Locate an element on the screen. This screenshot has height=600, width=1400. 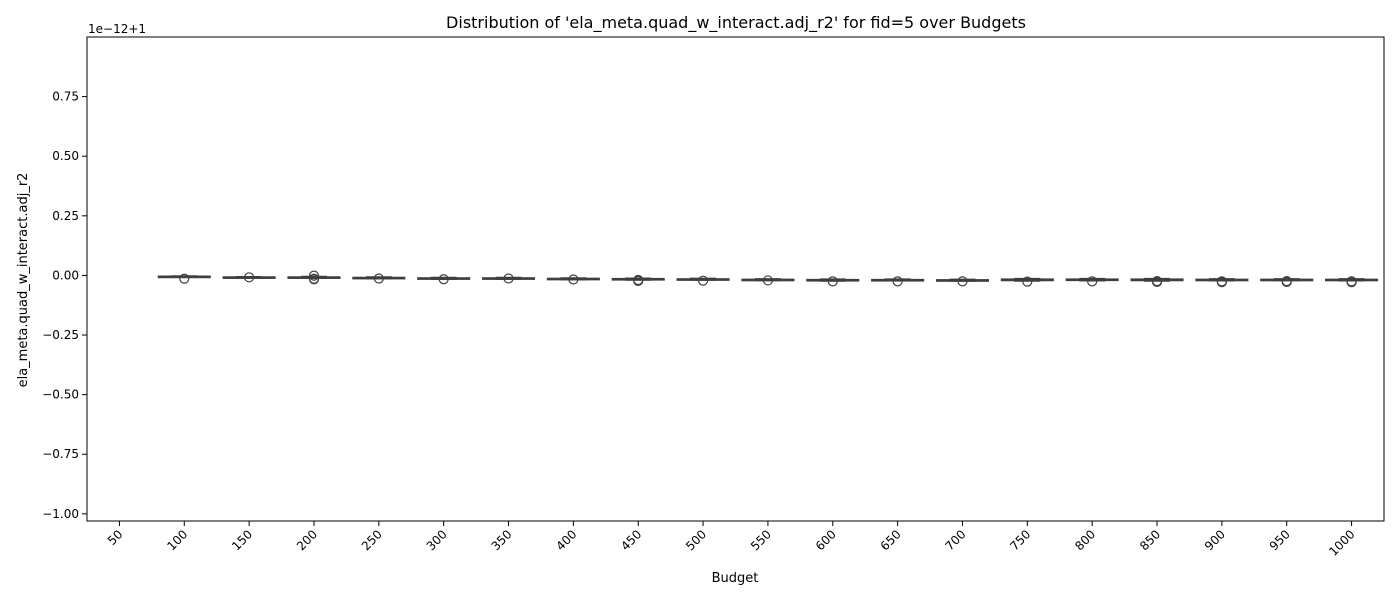
x-tick-label: 150 is located at coordinates (242, 540).